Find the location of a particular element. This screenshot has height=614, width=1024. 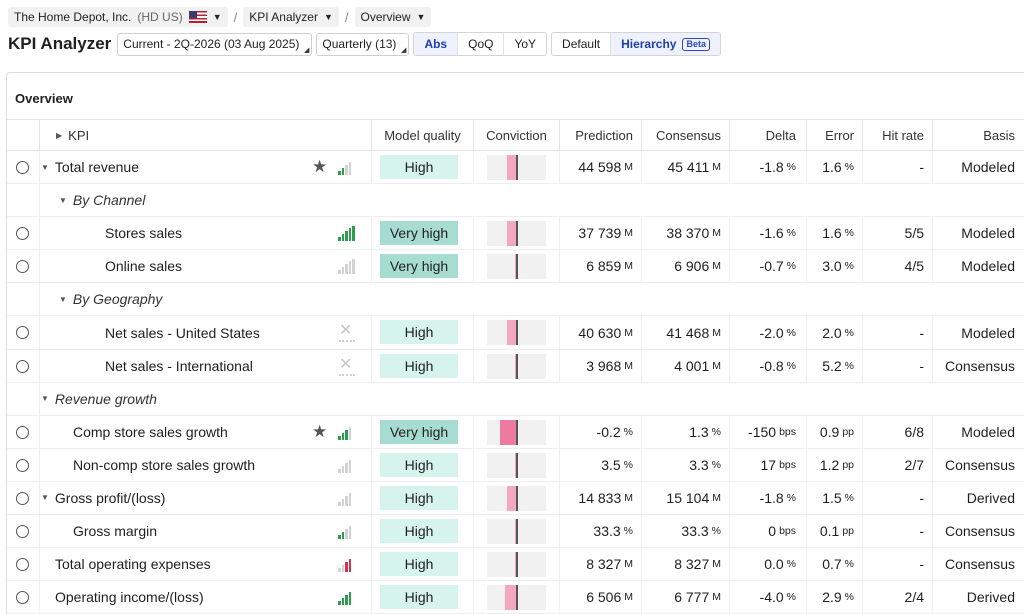

kpi-name: Gross margin is located at coordinates (115, 531).